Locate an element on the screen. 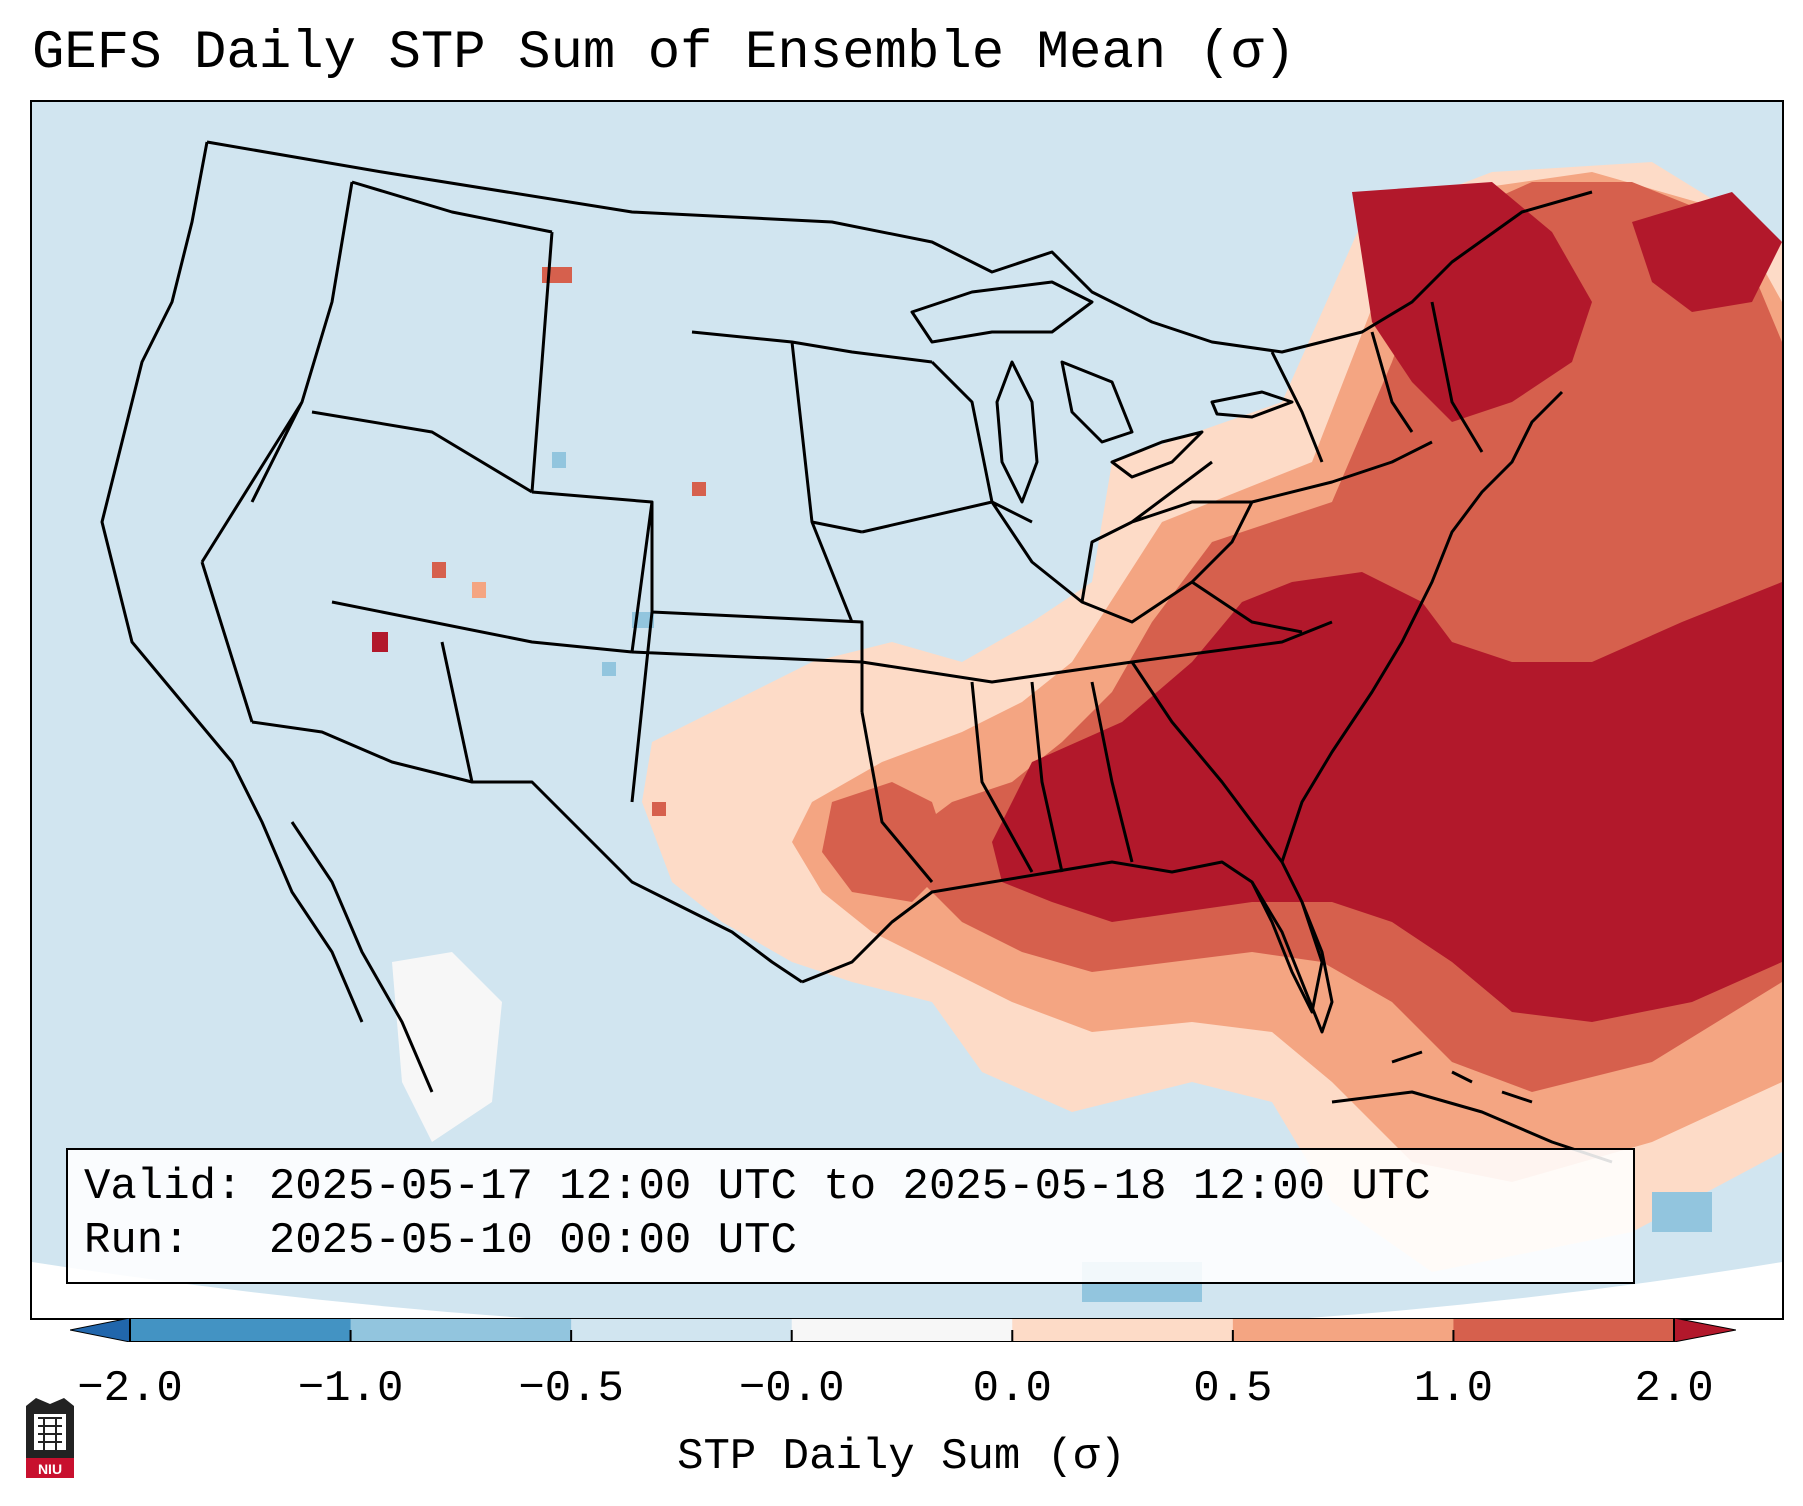  east-coast is located at coordinates (1422, 626).